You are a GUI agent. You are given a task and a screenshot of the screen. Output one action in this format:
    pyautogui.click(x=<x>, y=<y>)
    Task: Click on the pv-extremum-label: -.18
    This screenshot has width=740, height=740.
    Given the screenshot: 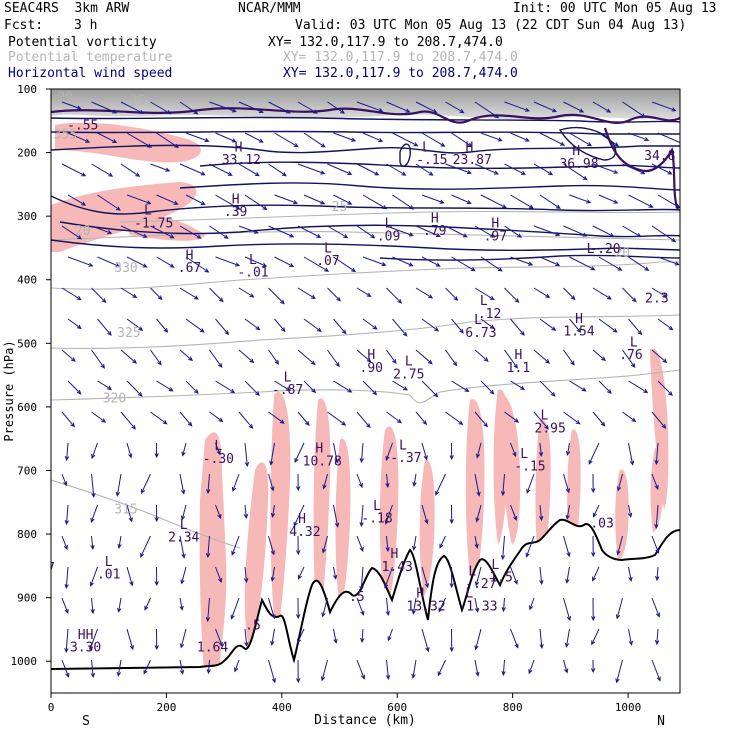 What is the action you would take?
    pyautogui.click(x=376, y=519)
    